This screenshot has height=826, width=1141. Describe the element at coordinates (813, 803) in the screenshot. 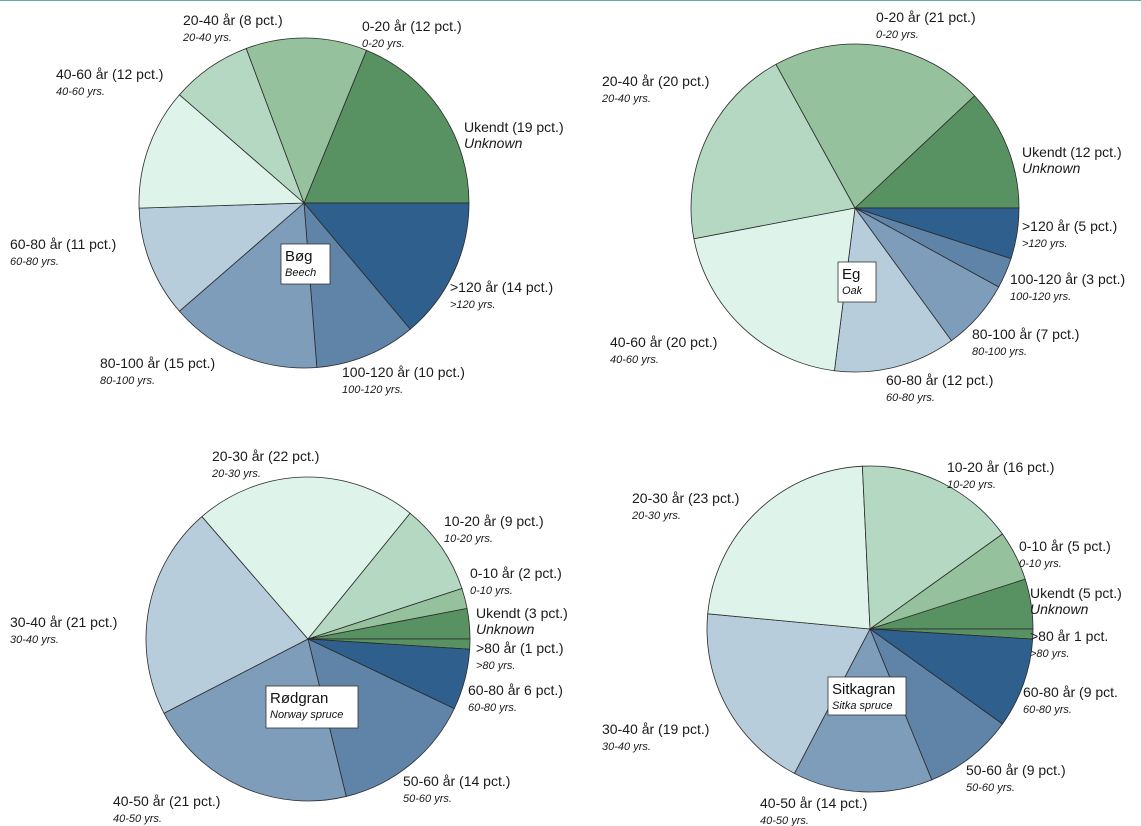

I see `slice-label: 40-50 år (14 pct.)` at that location.